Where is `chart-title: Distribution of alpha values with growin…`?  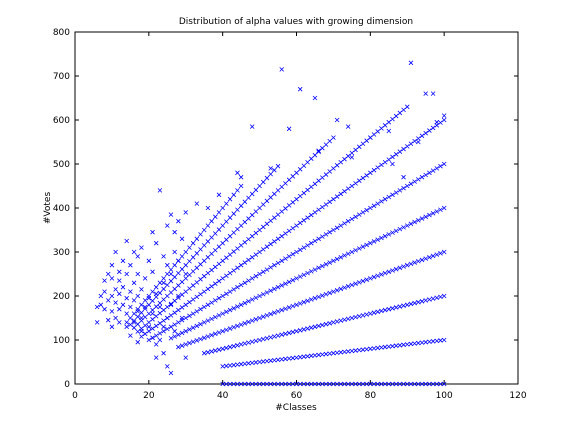
chart-title: Distribution of alpha values with growin… is located at coordinates (296, 22).